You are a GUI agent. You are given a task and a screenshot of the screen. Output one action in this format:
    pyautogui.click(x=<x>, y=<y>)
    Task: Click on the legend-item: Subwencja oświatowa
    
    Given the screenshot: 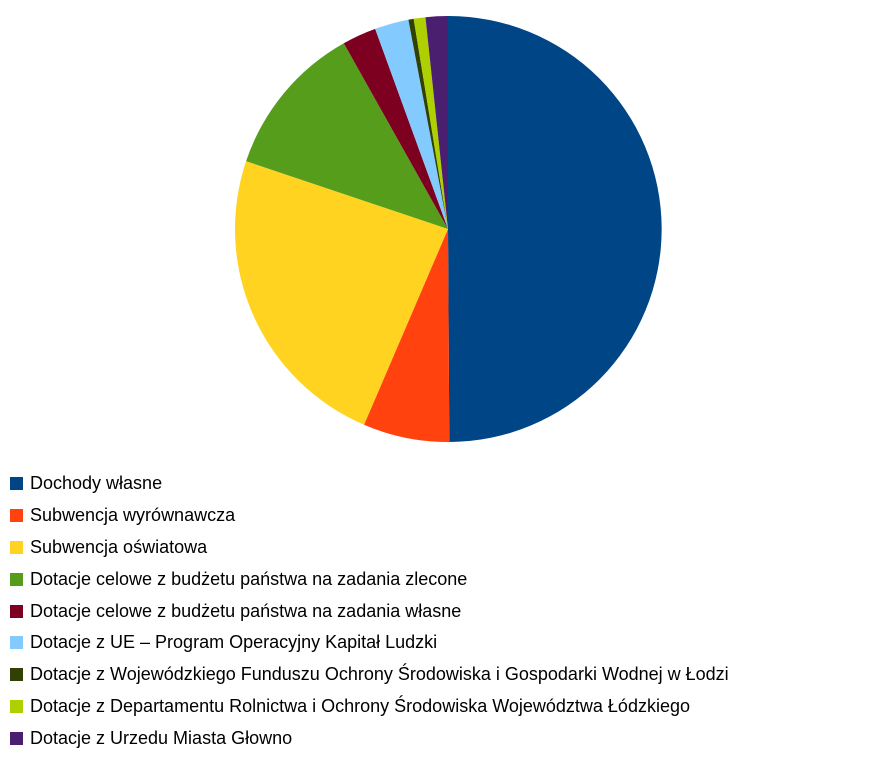 What is the action you would take?
    pyautogui.click(x=369, y=548)
    